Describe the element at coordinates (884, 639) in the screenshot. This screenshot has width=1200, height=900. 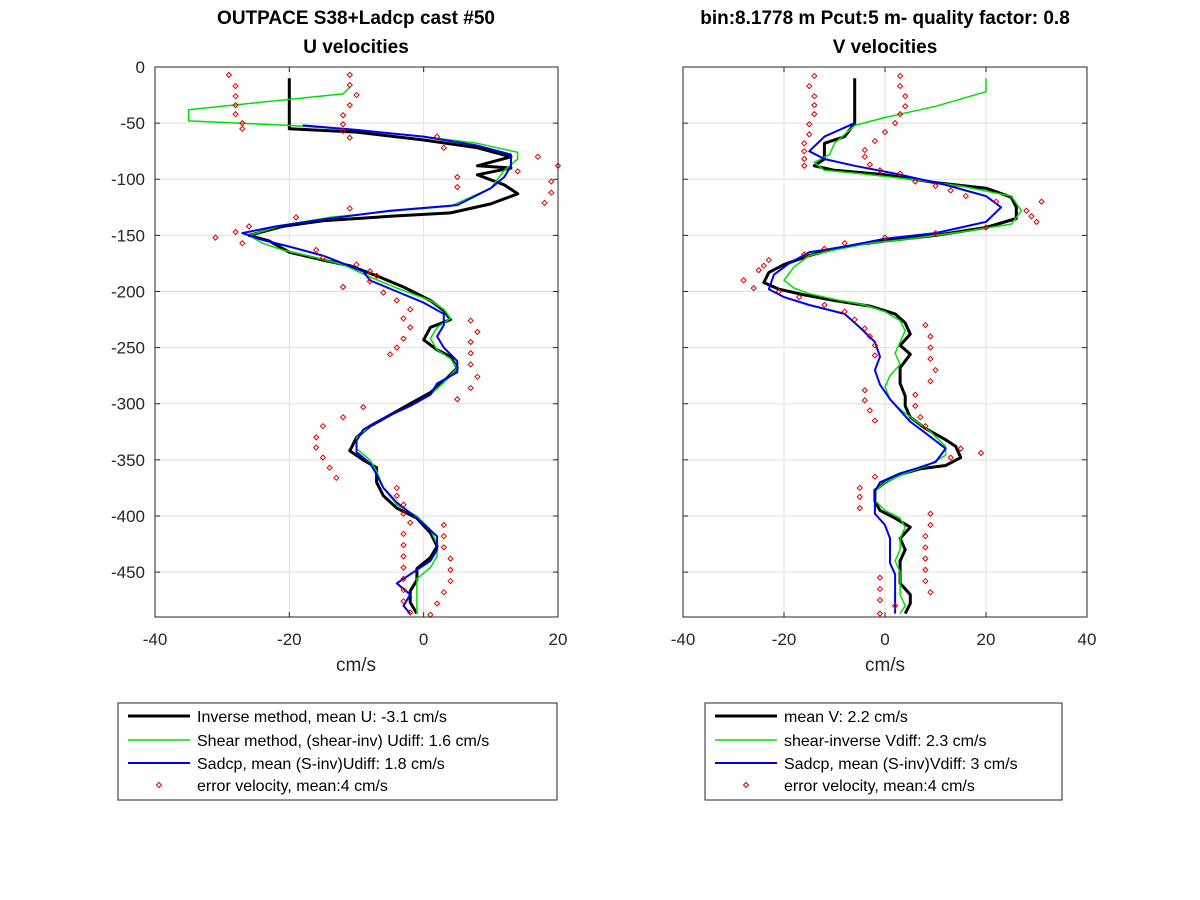
I see `v-xtick-label: 0` at that location.